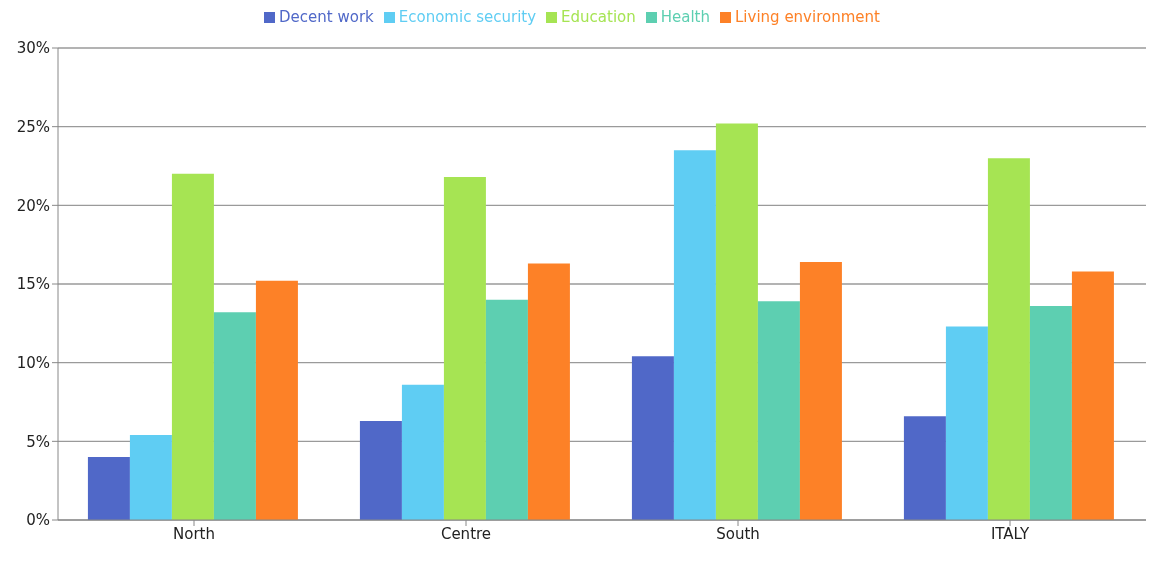  What do you see at coordinates (38, 520) in the screenshot?
I see `y-tick-label: 0%` at bounding box center [38, 520].